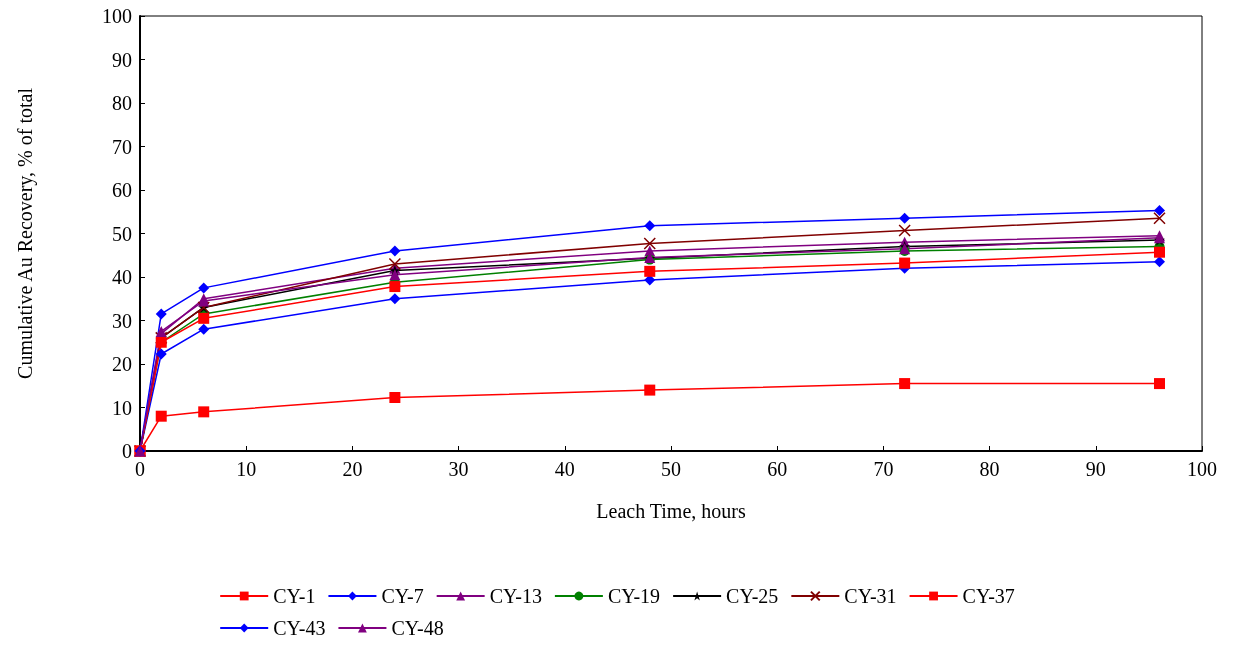  Describe the element at coordinates (988, 596) in the screenshot. I see `legend-label: CY-37` at that location.